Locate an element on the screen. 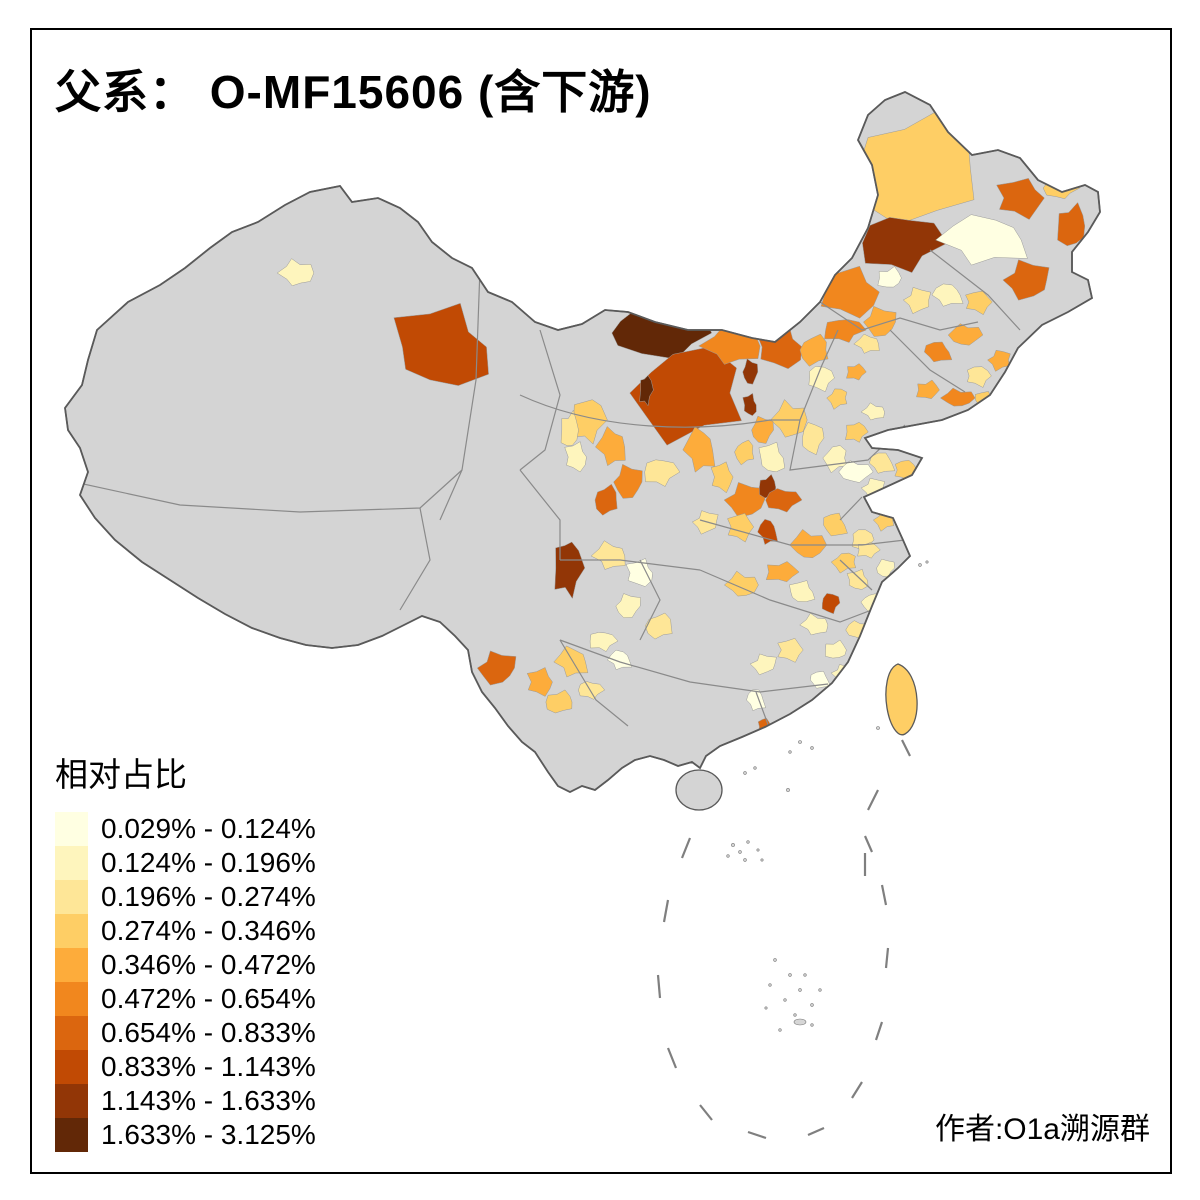 The image size is (1200, 1200). legend-title: 相对占比 is located at coordinates (121, 774).